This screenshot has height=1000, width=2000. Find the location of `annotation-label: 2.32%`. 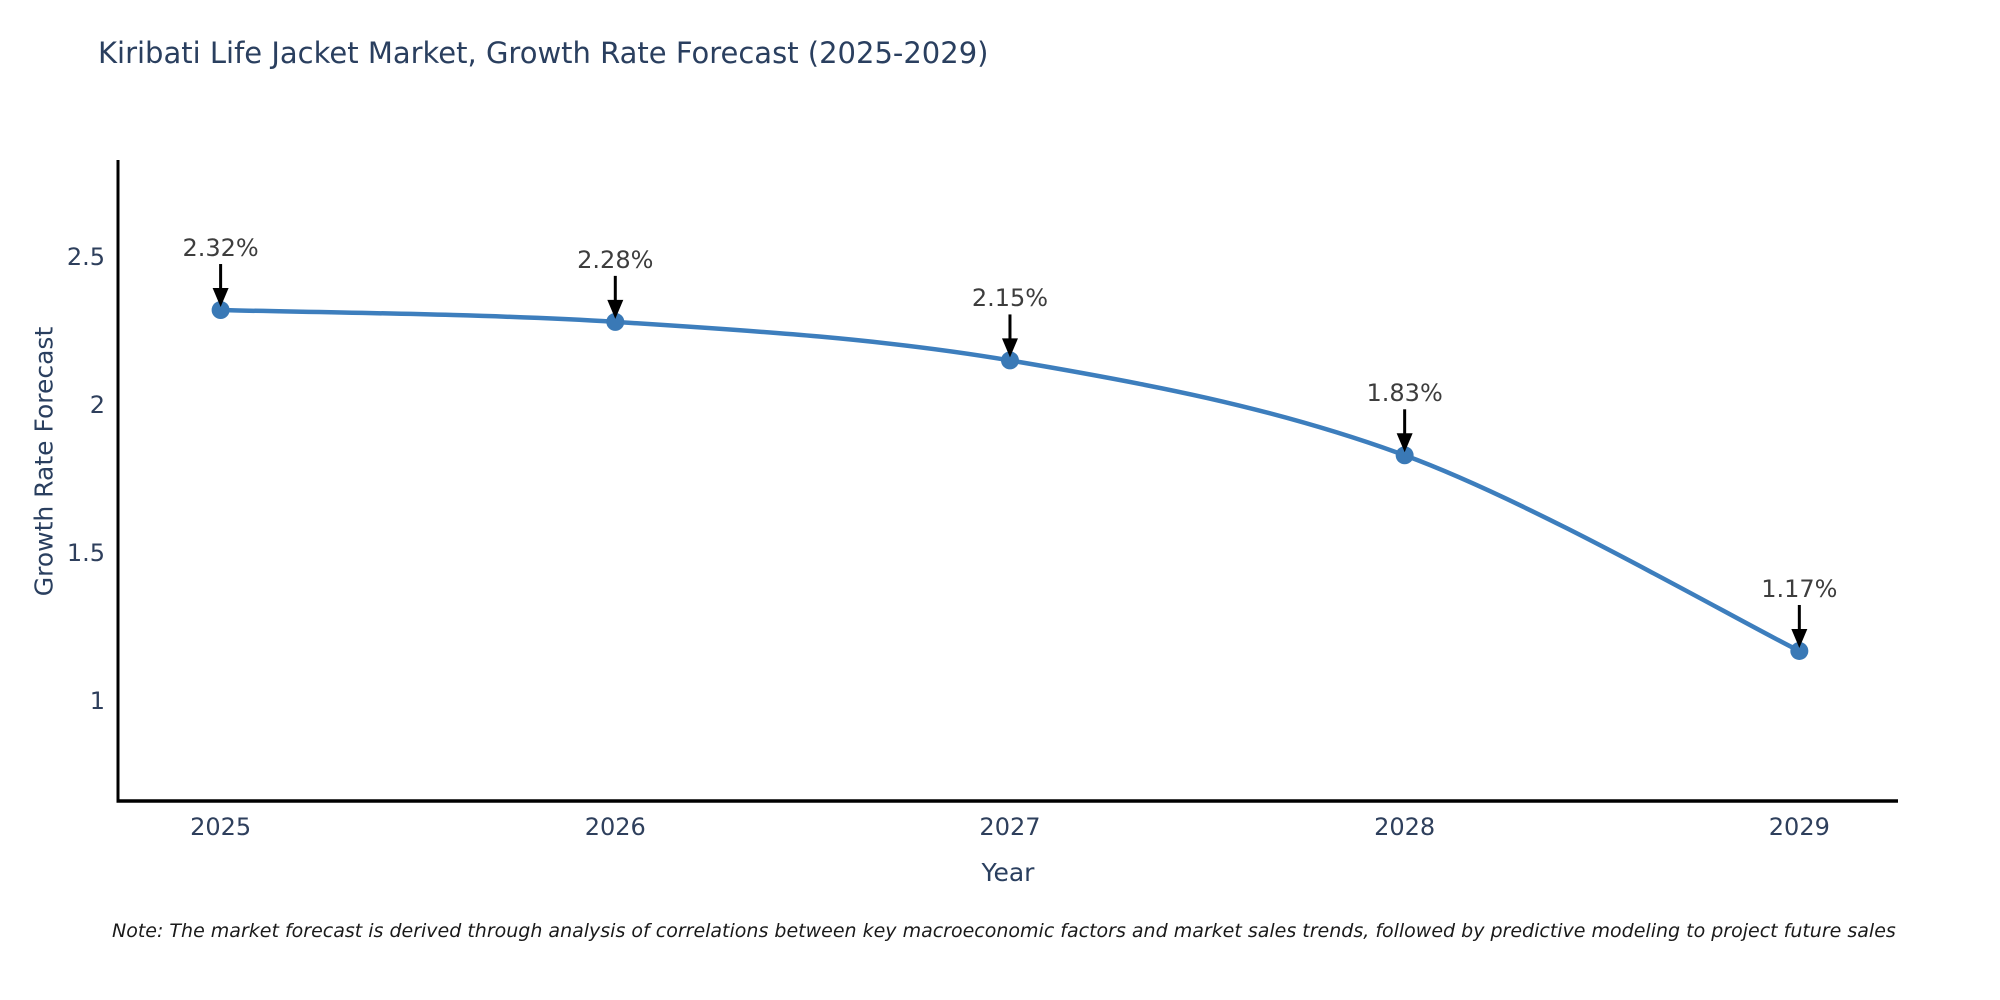

annotation-label: 2.32% is located at coordinates (220, 248).